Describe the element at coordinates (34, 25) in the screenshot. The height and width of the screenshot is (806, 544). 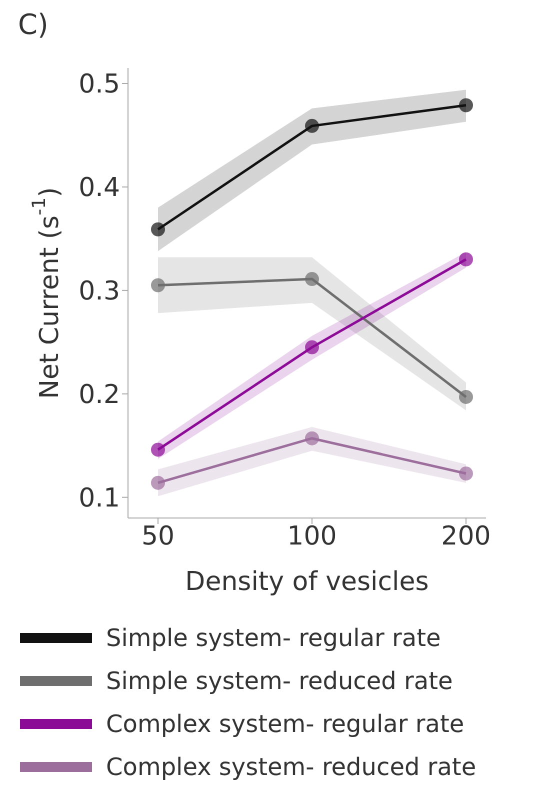
I see `chart-title: C)` at that location.